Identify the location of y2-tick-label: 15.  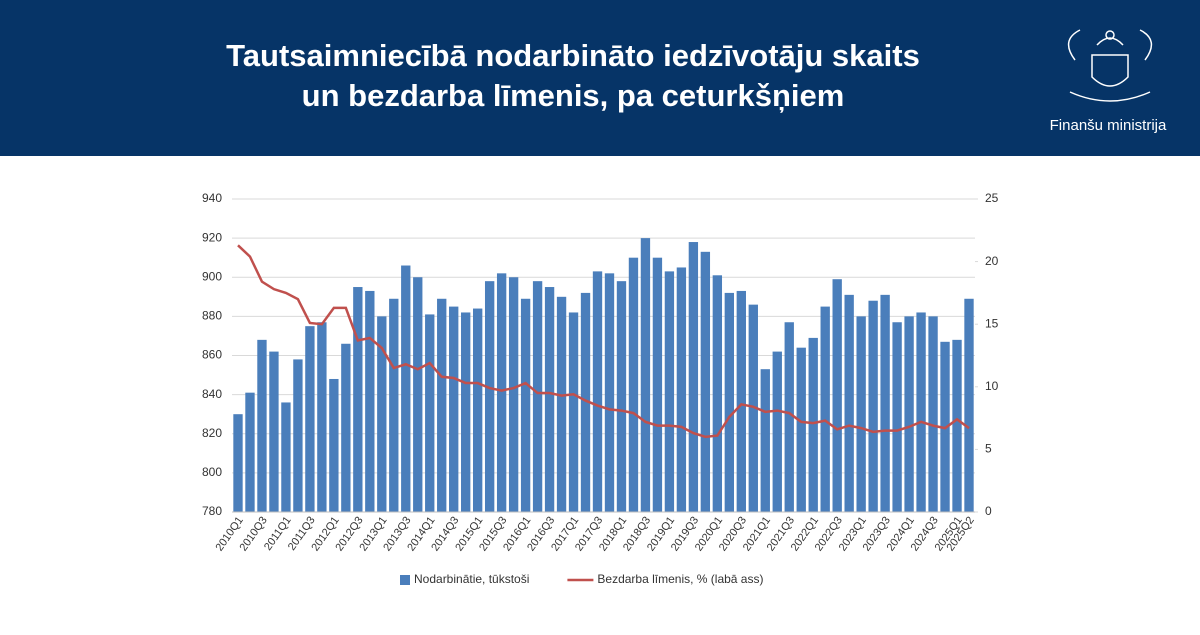
(992, 323).